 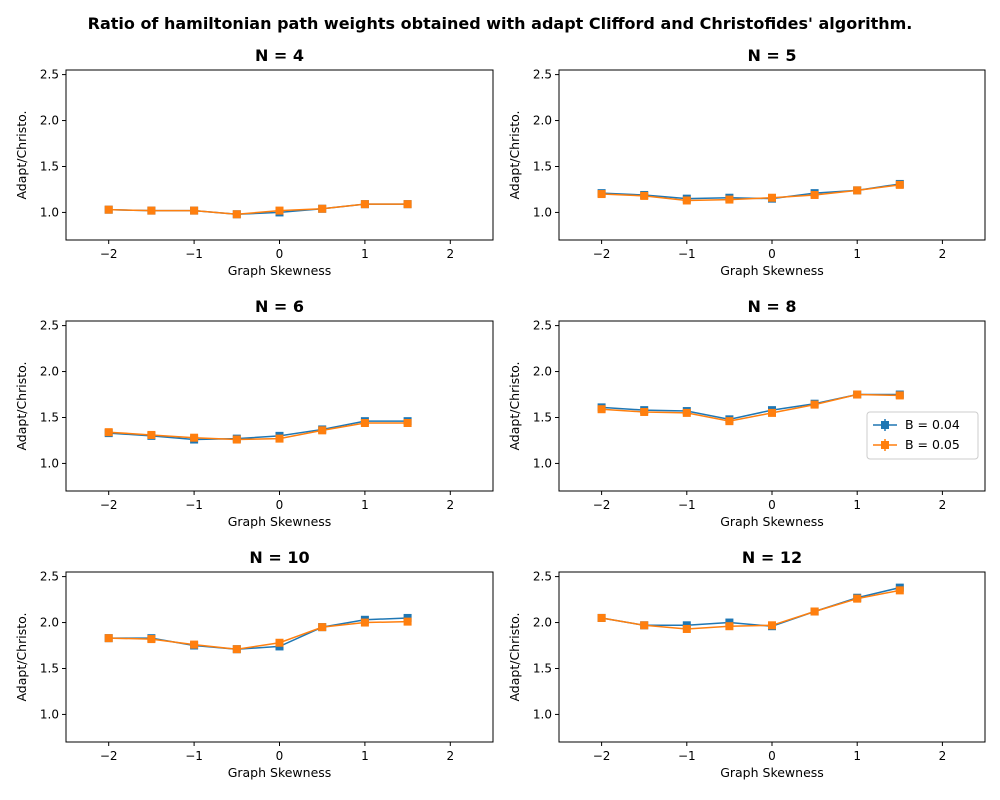 I want to click on subplot-title: N = 4, so click(x=279, y=55).